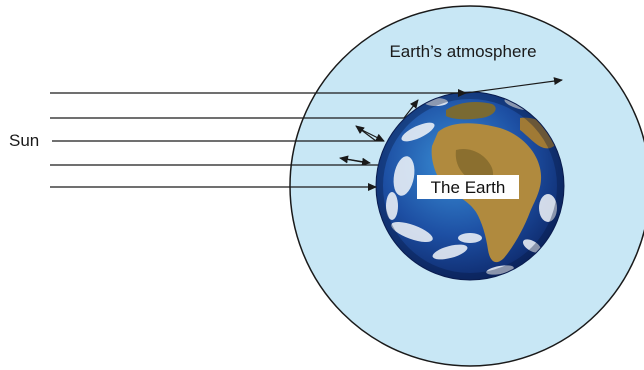  What do you see at coordinates (471, 111) in the screenshot?
I see `land-europe` at bounding box center [471, 111].